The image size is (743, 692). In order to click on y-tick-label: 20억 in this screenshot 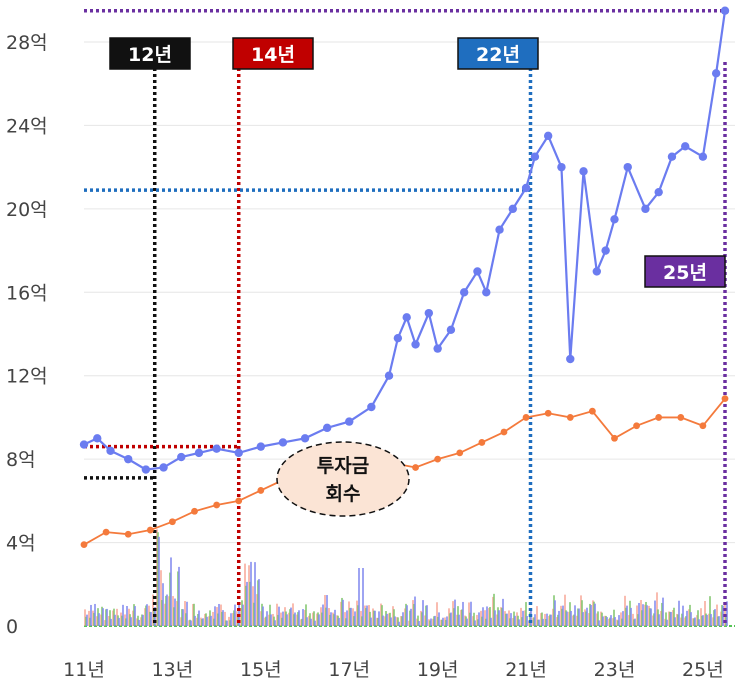, I will do `click(27, 210)`.